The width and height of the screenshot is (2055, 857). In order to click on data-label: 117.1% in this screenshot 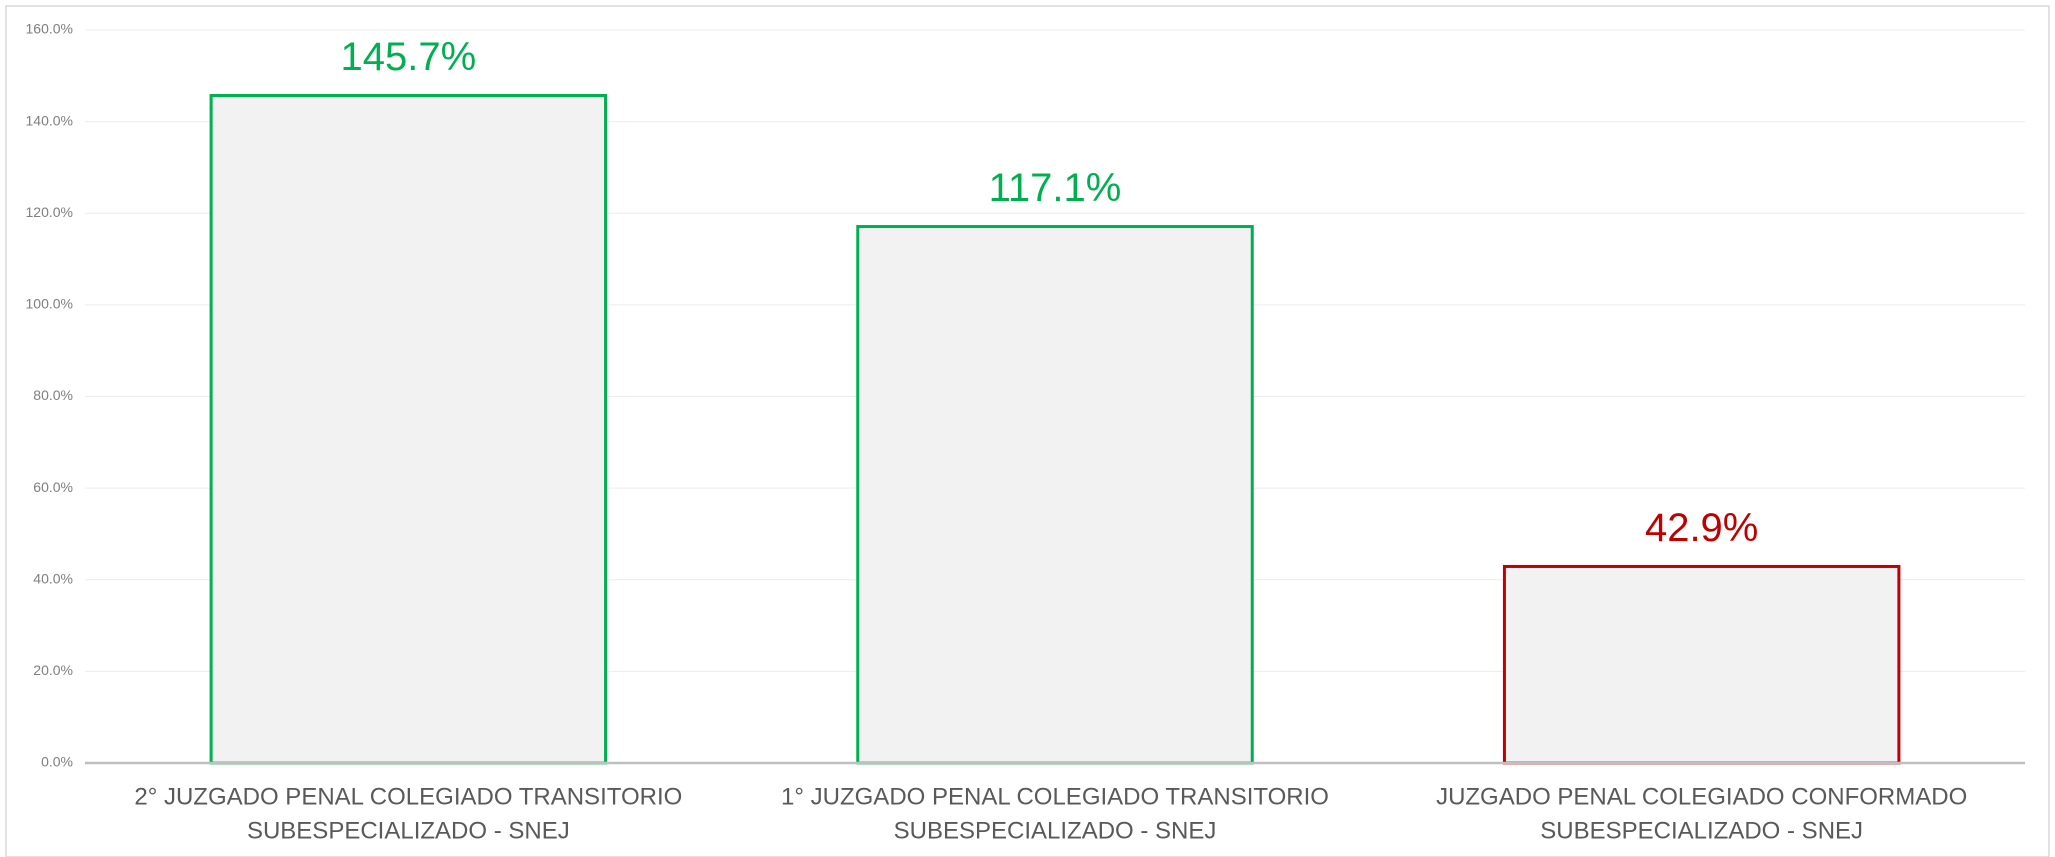, I will do `click(1055, 188)`.